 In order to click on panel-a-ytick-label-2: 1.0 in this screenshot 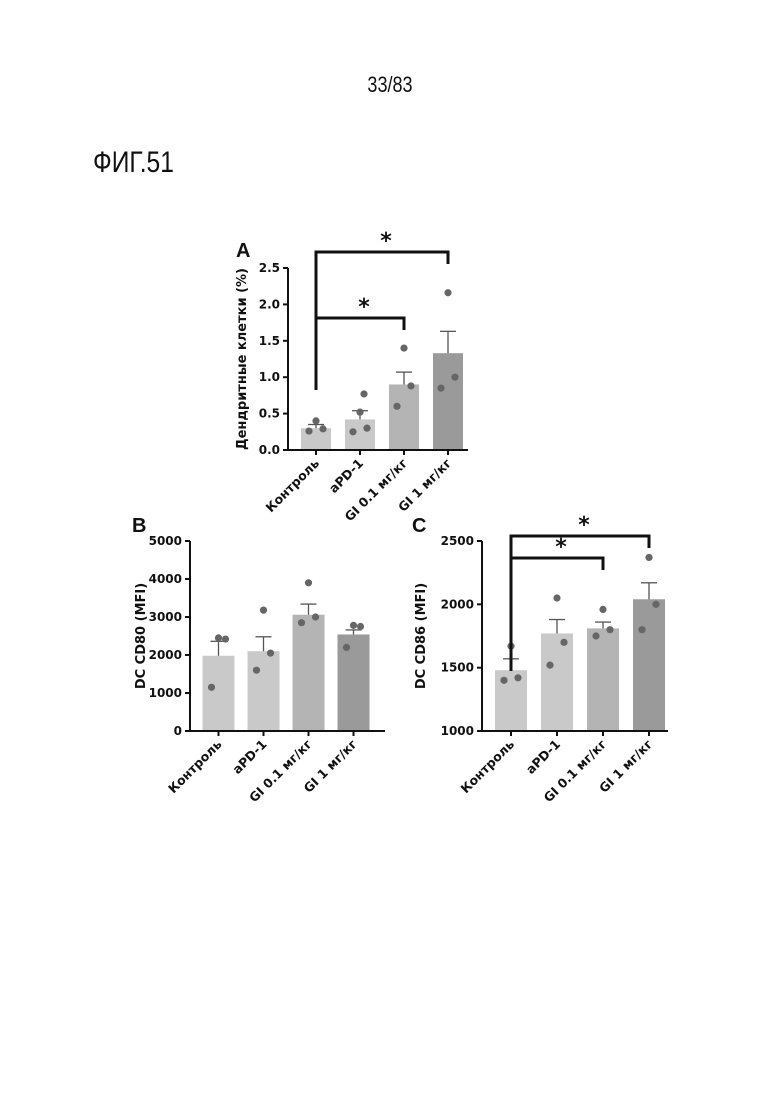, I will do `click(269, 377)`.